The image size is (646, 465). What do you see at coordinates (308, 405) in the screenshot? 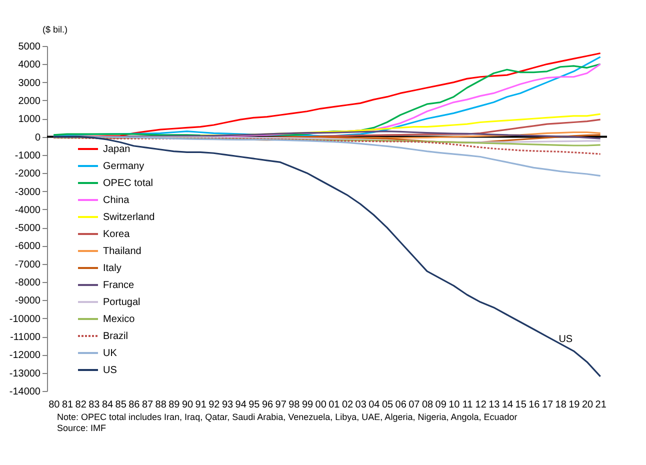
I see `x-tick-label: 99` at bounding box center [308, 405].